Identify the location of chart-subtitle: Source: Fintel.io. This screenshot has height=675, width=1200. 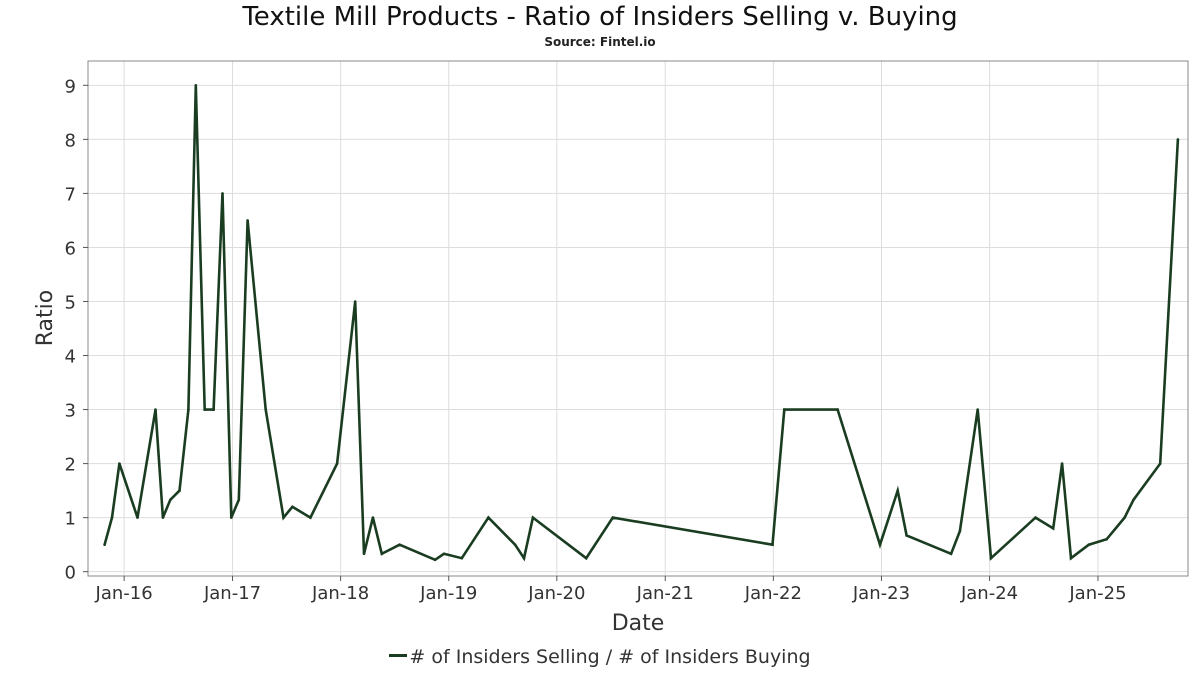
(600, 42).